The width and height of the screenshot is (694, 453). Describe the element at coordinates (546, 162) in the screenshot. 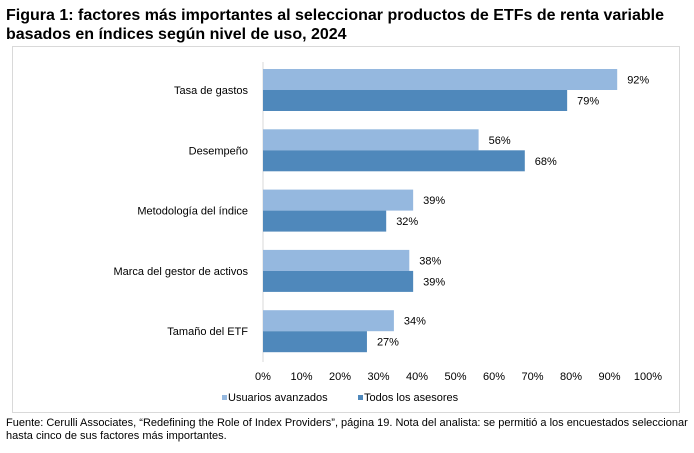

I see `data-label: 68%` at that location.